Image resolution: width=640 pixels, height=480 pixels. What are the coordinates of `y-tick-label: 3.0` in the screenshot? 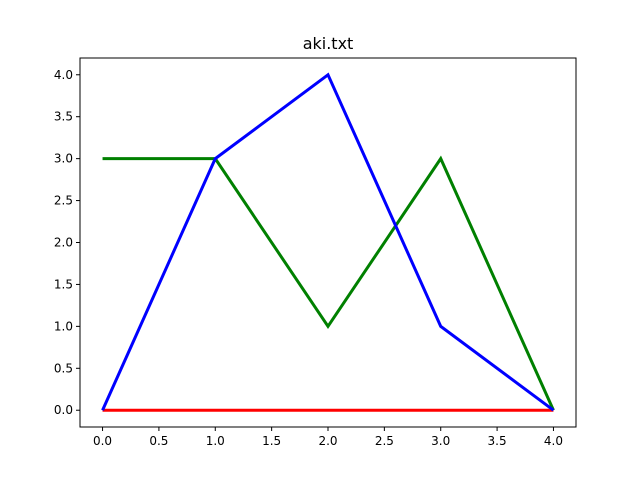 It's located at (63, 159).